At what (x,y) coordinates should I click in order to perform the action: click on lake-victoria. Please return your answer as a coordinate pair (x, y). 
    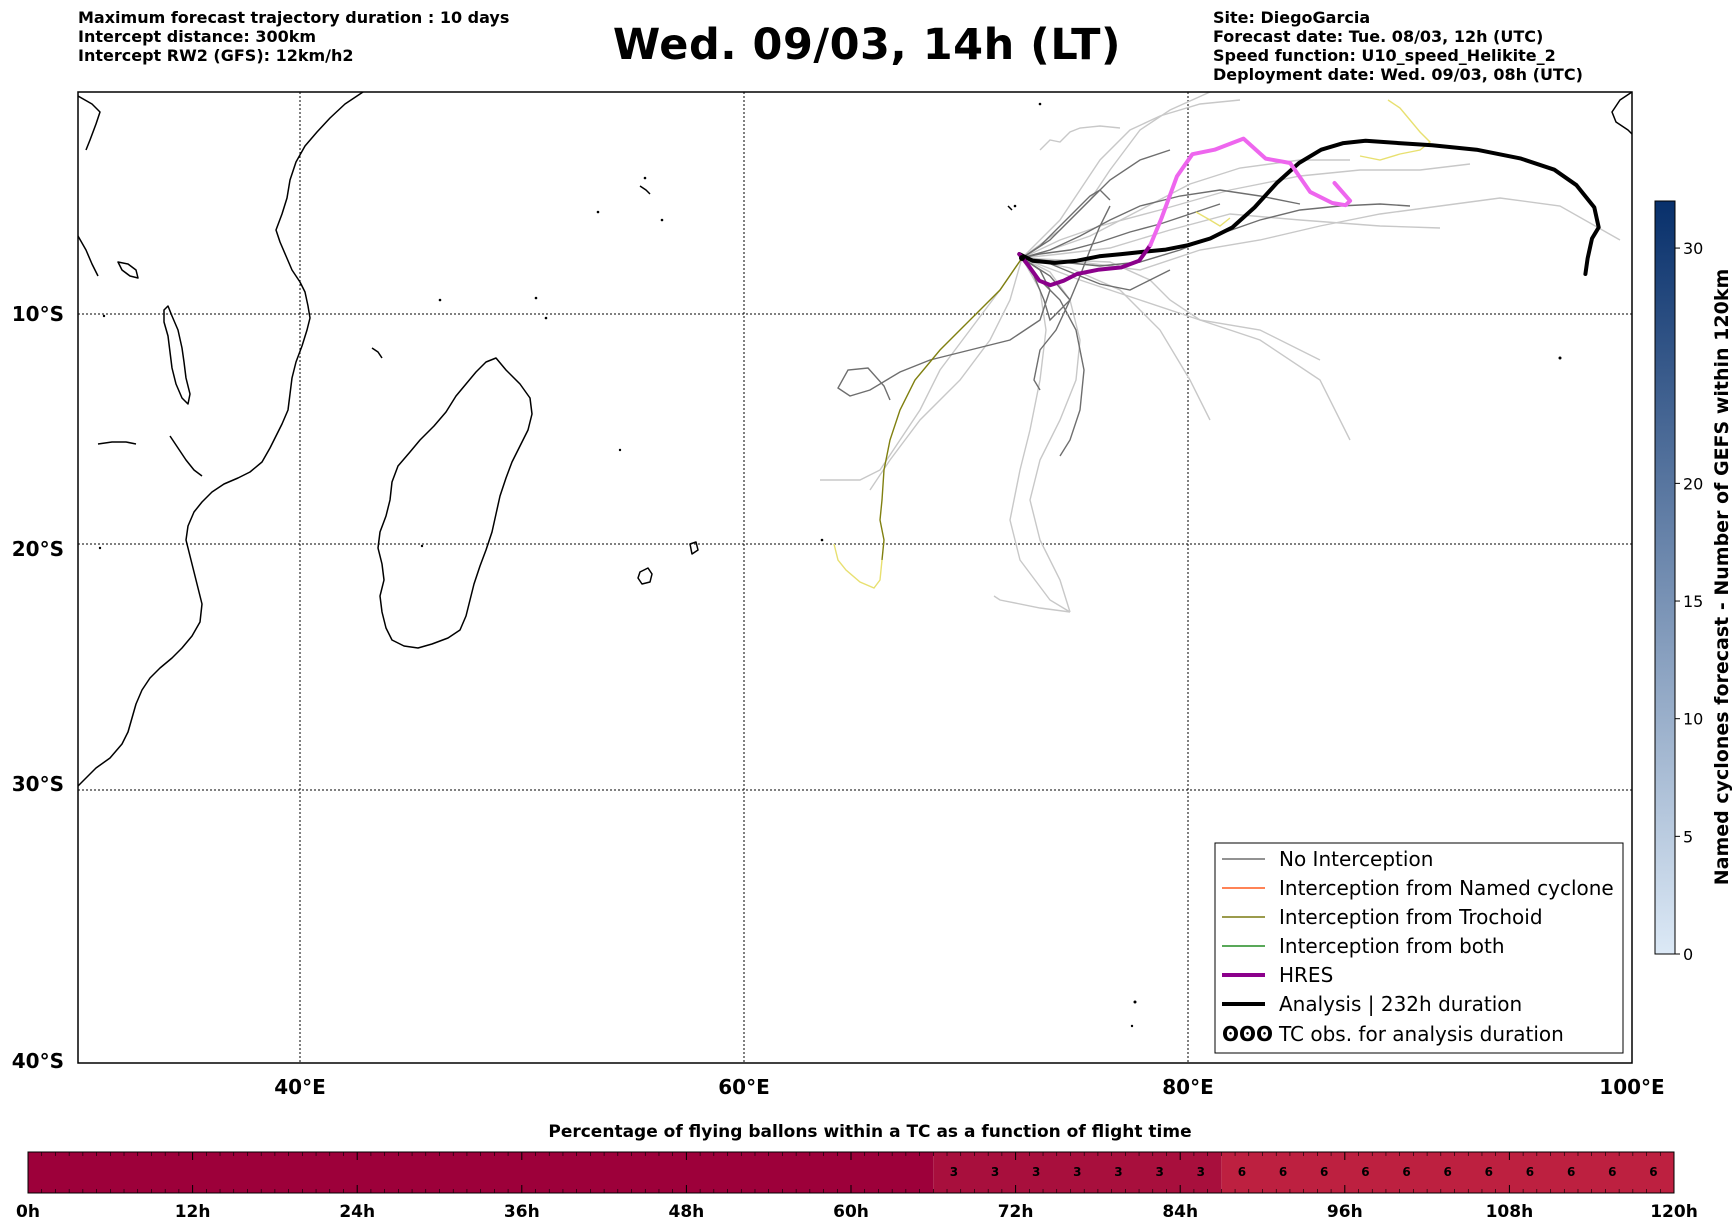
    Looking at the image, I should click on (128, 270).